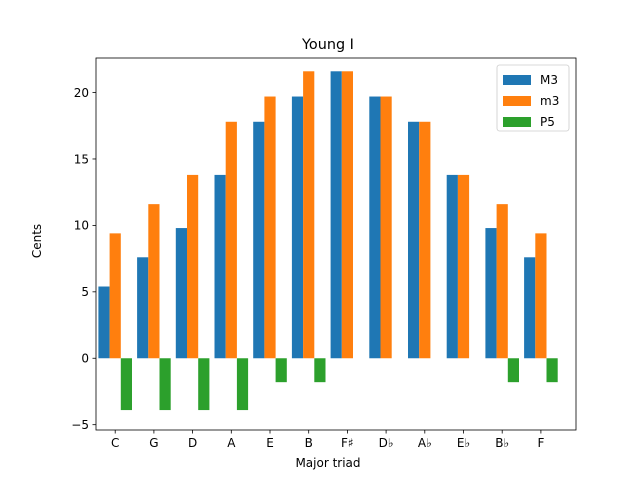  What do you see at coordinates (425, 443) in the screenshot?
I see `x-tick-label-8: A♭` at bounding box center [425, 443].